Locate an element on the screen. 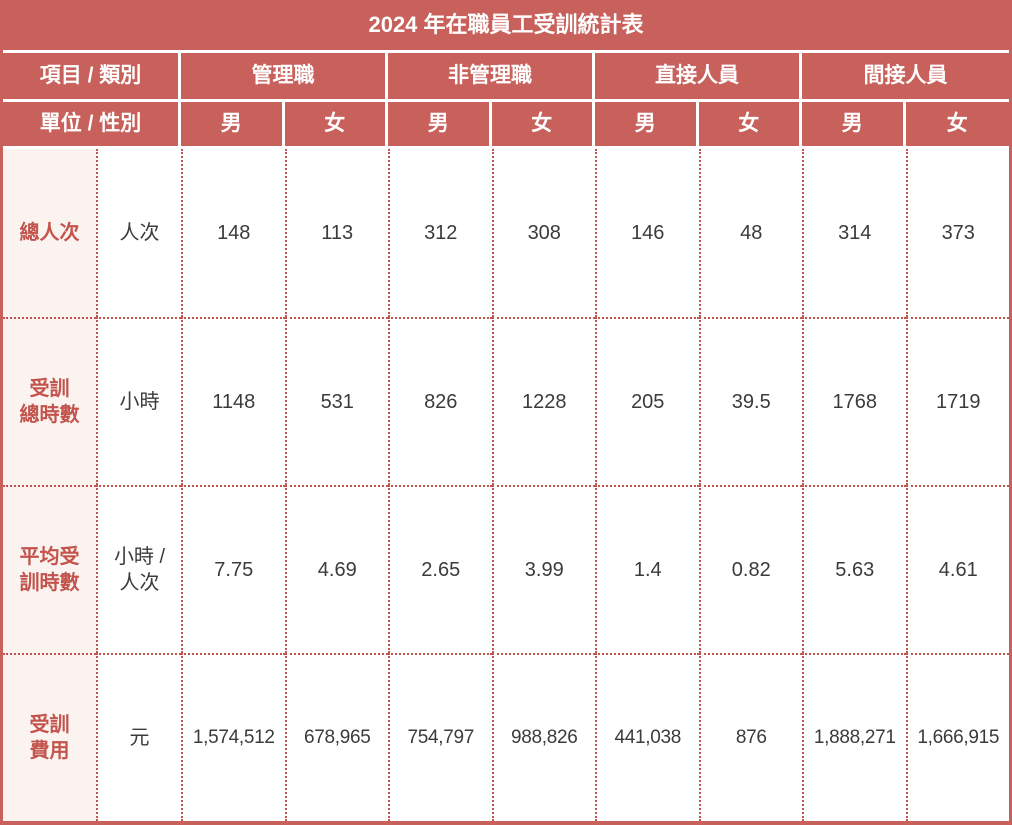 Image resolution: width=1012 pixels, height=825 pixels. table-cell-value: 308 is located at coordinates (543, 233).